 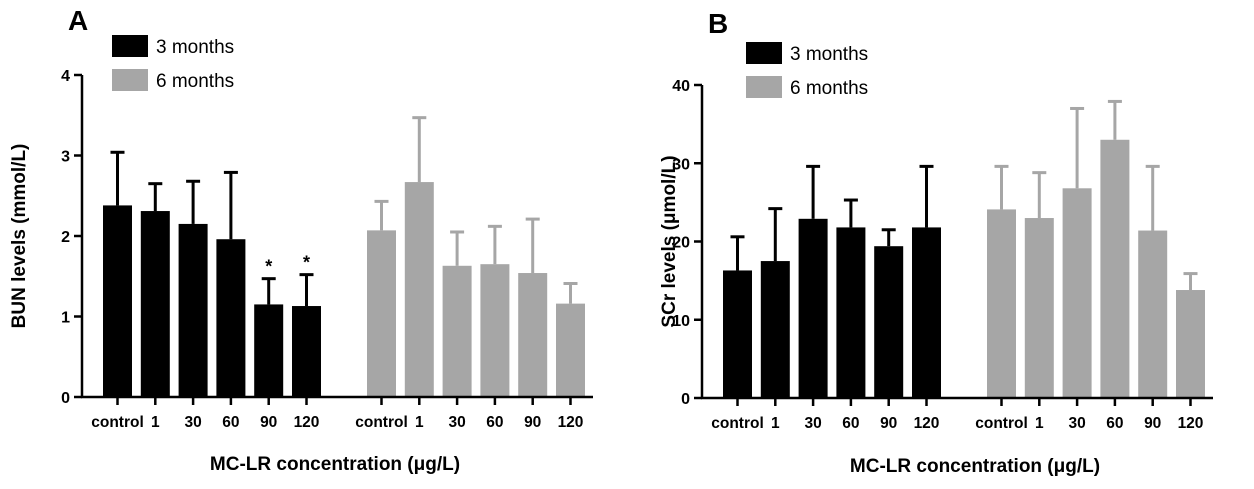 What do you see at coordinates (681, 86) in the screenshot?
I see `pB-y-tick-label-4: 40` at bounding box center [681, 86].